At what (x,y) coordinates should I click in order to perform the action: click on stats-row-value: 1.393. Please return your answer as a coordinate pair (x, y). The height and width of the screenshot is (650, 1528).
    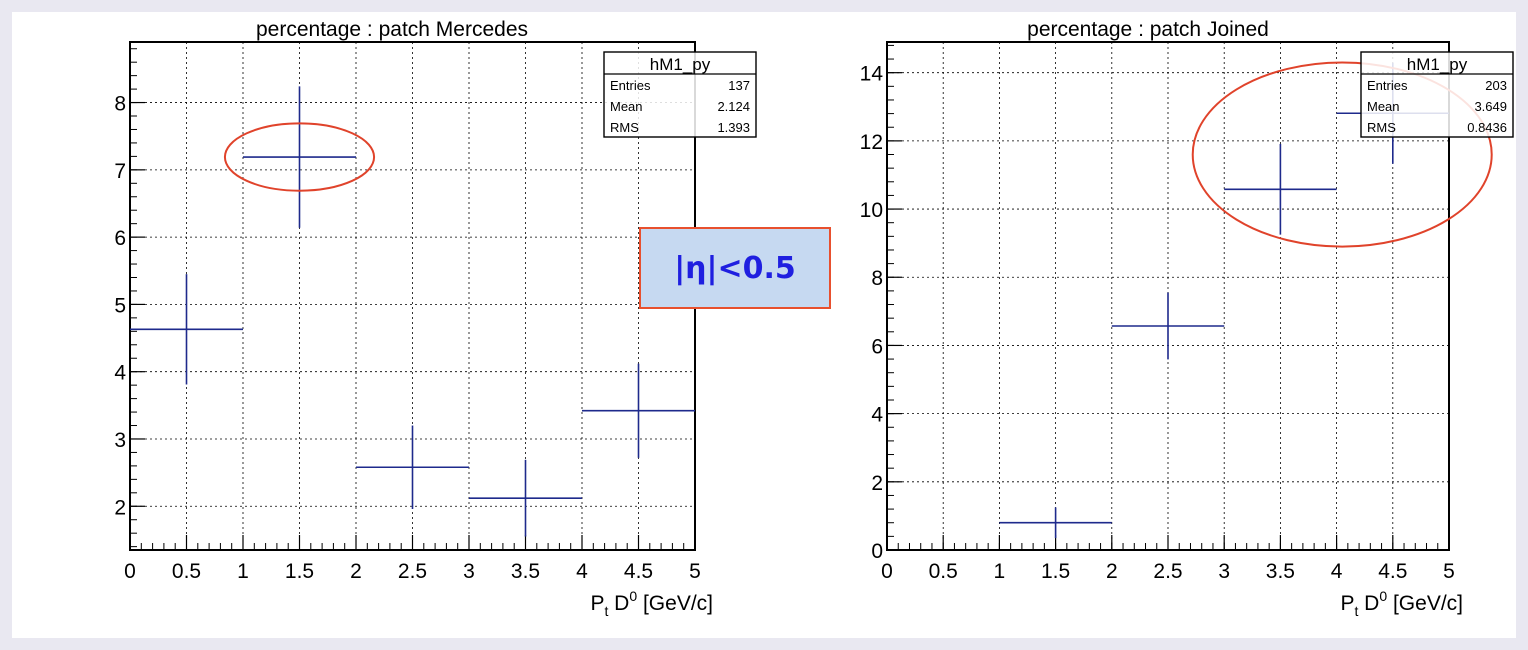
    Looking at the image, I should click on (733, 127).